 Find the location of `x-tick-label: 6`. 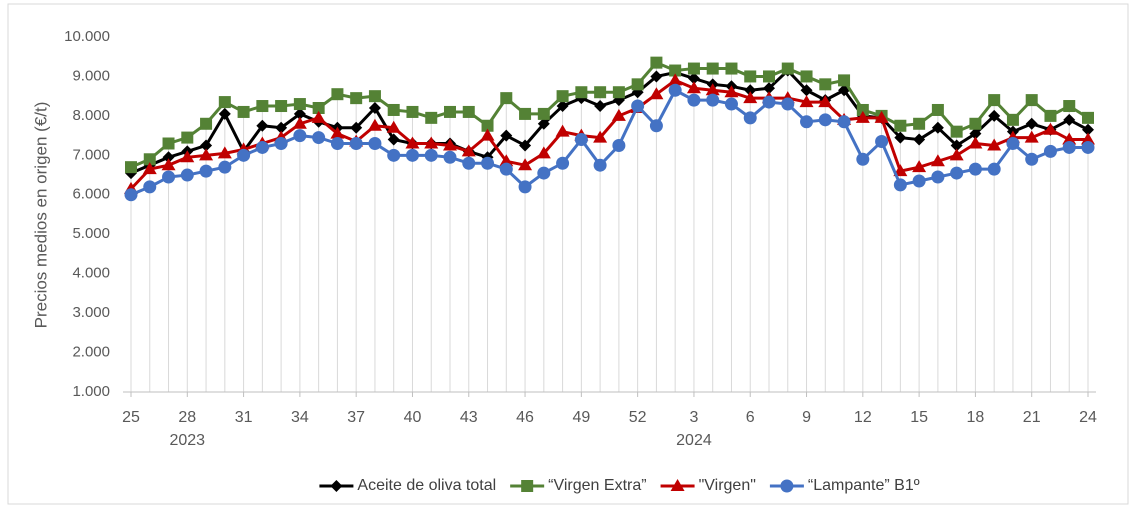

x-tick-label: 6 is located at coordinates (750, 417).